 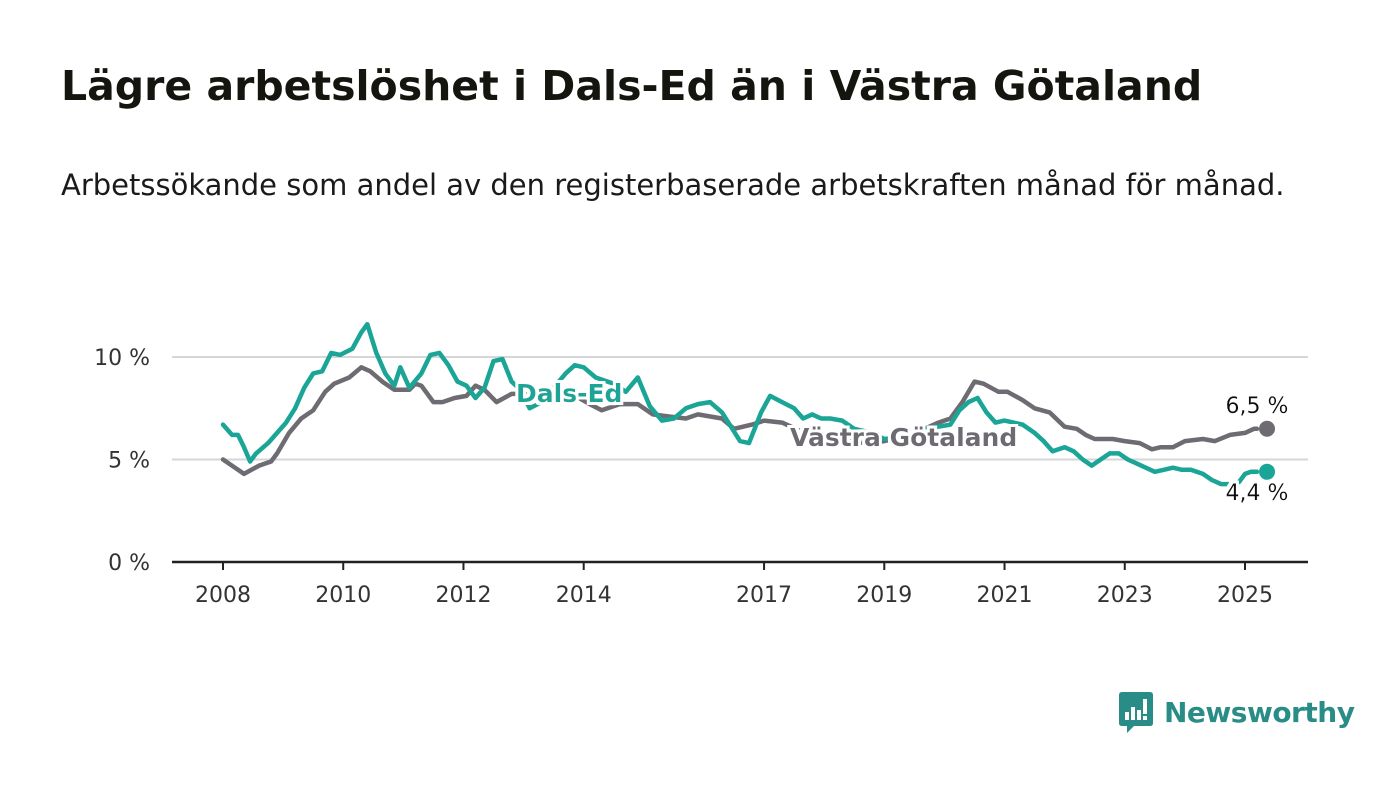 What do you see at coordinates (1245, 595) in the screenshot?
I see `x-tick-label: 2025` at bounding box center [1245, 595].